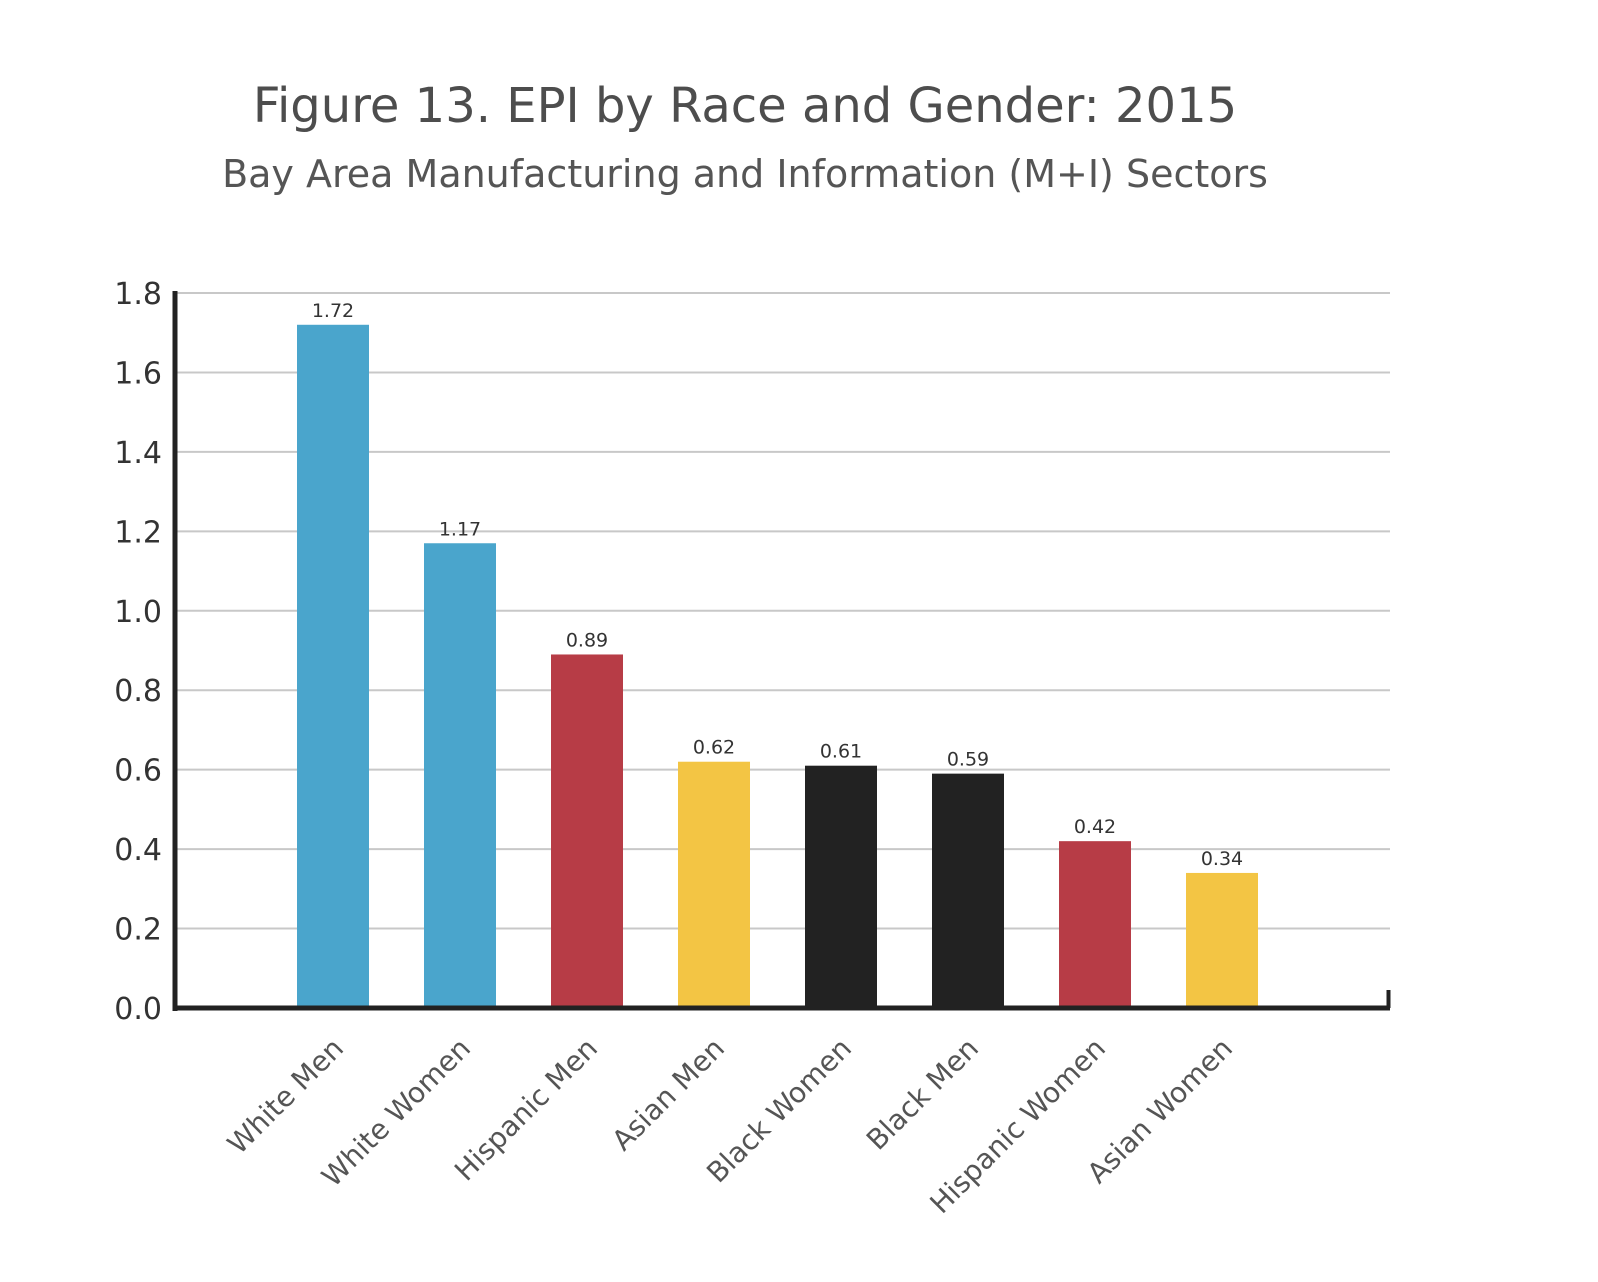  I want to click on data-label: 1.17, so click(460, 529).